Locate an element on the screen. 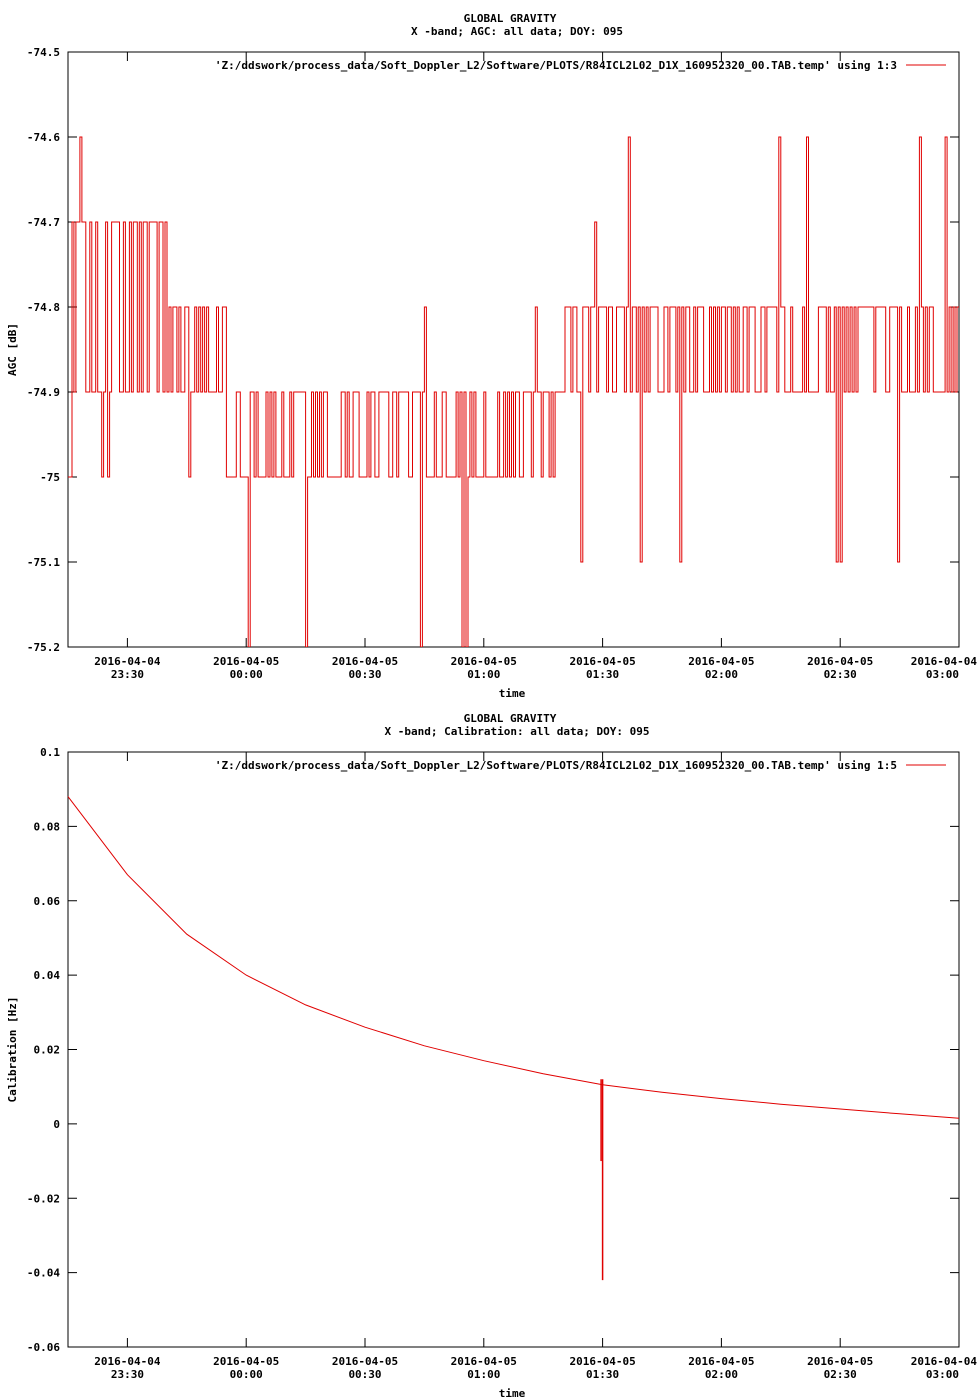 This screenshot has height=1400, width=980. chart1-x-tick-time: 00:00 is located at coordinates (246, 674).